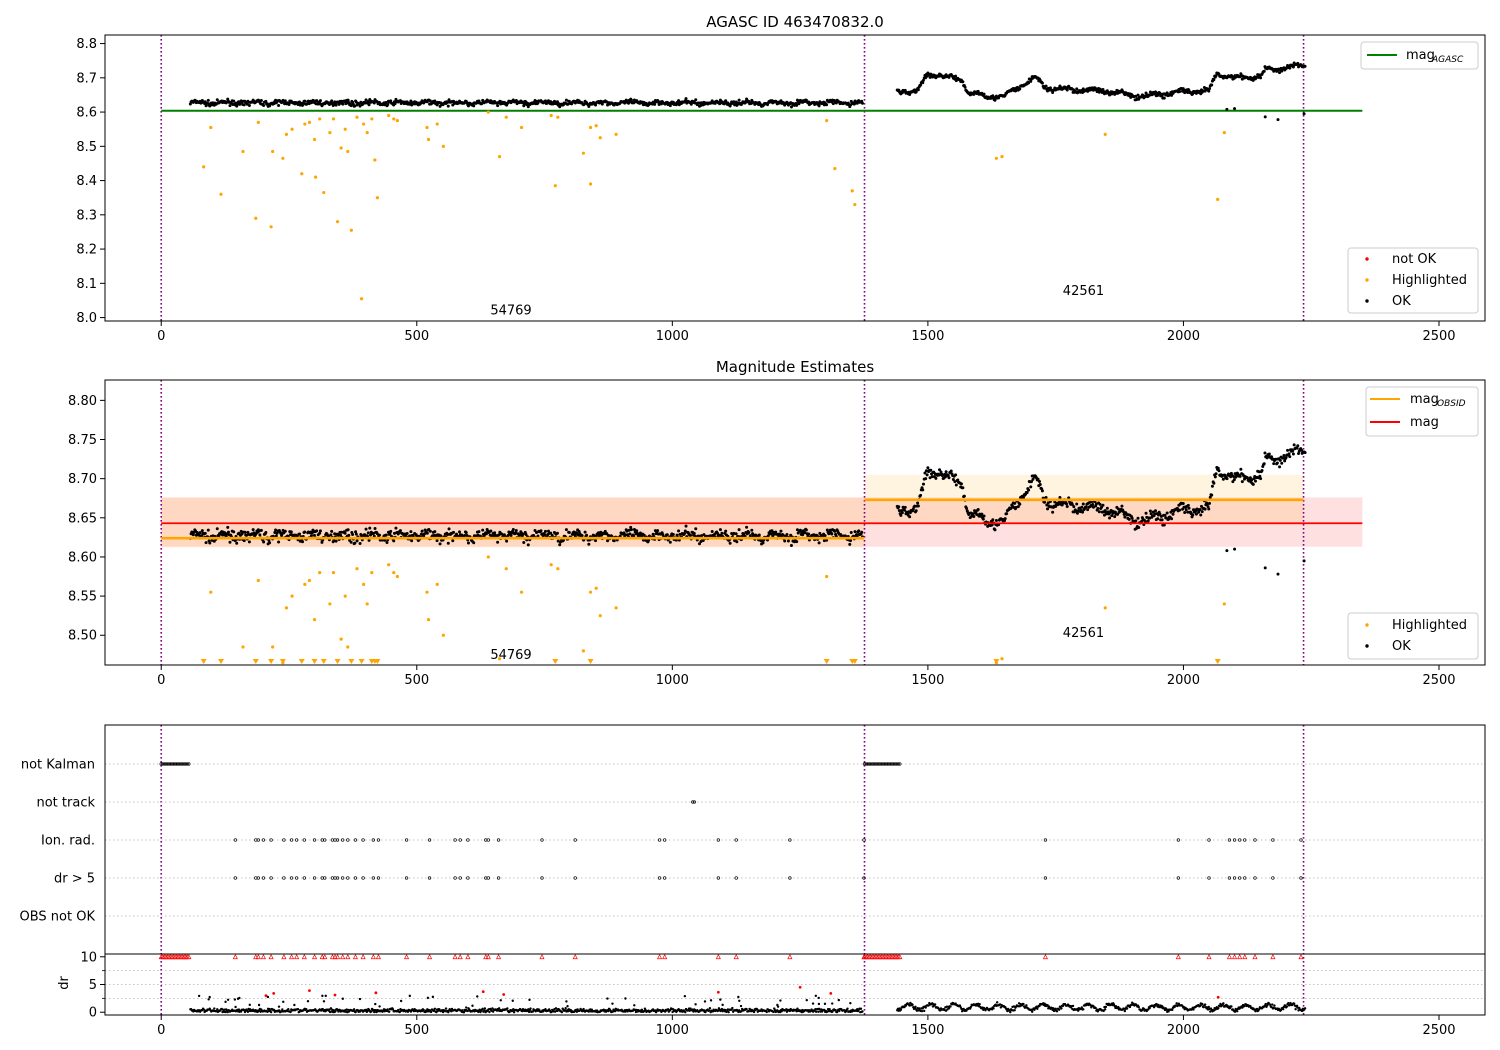  Describe the element at coordinates (161, 1030) in the screenshot. I see `x-tick-label: 0` at that location.